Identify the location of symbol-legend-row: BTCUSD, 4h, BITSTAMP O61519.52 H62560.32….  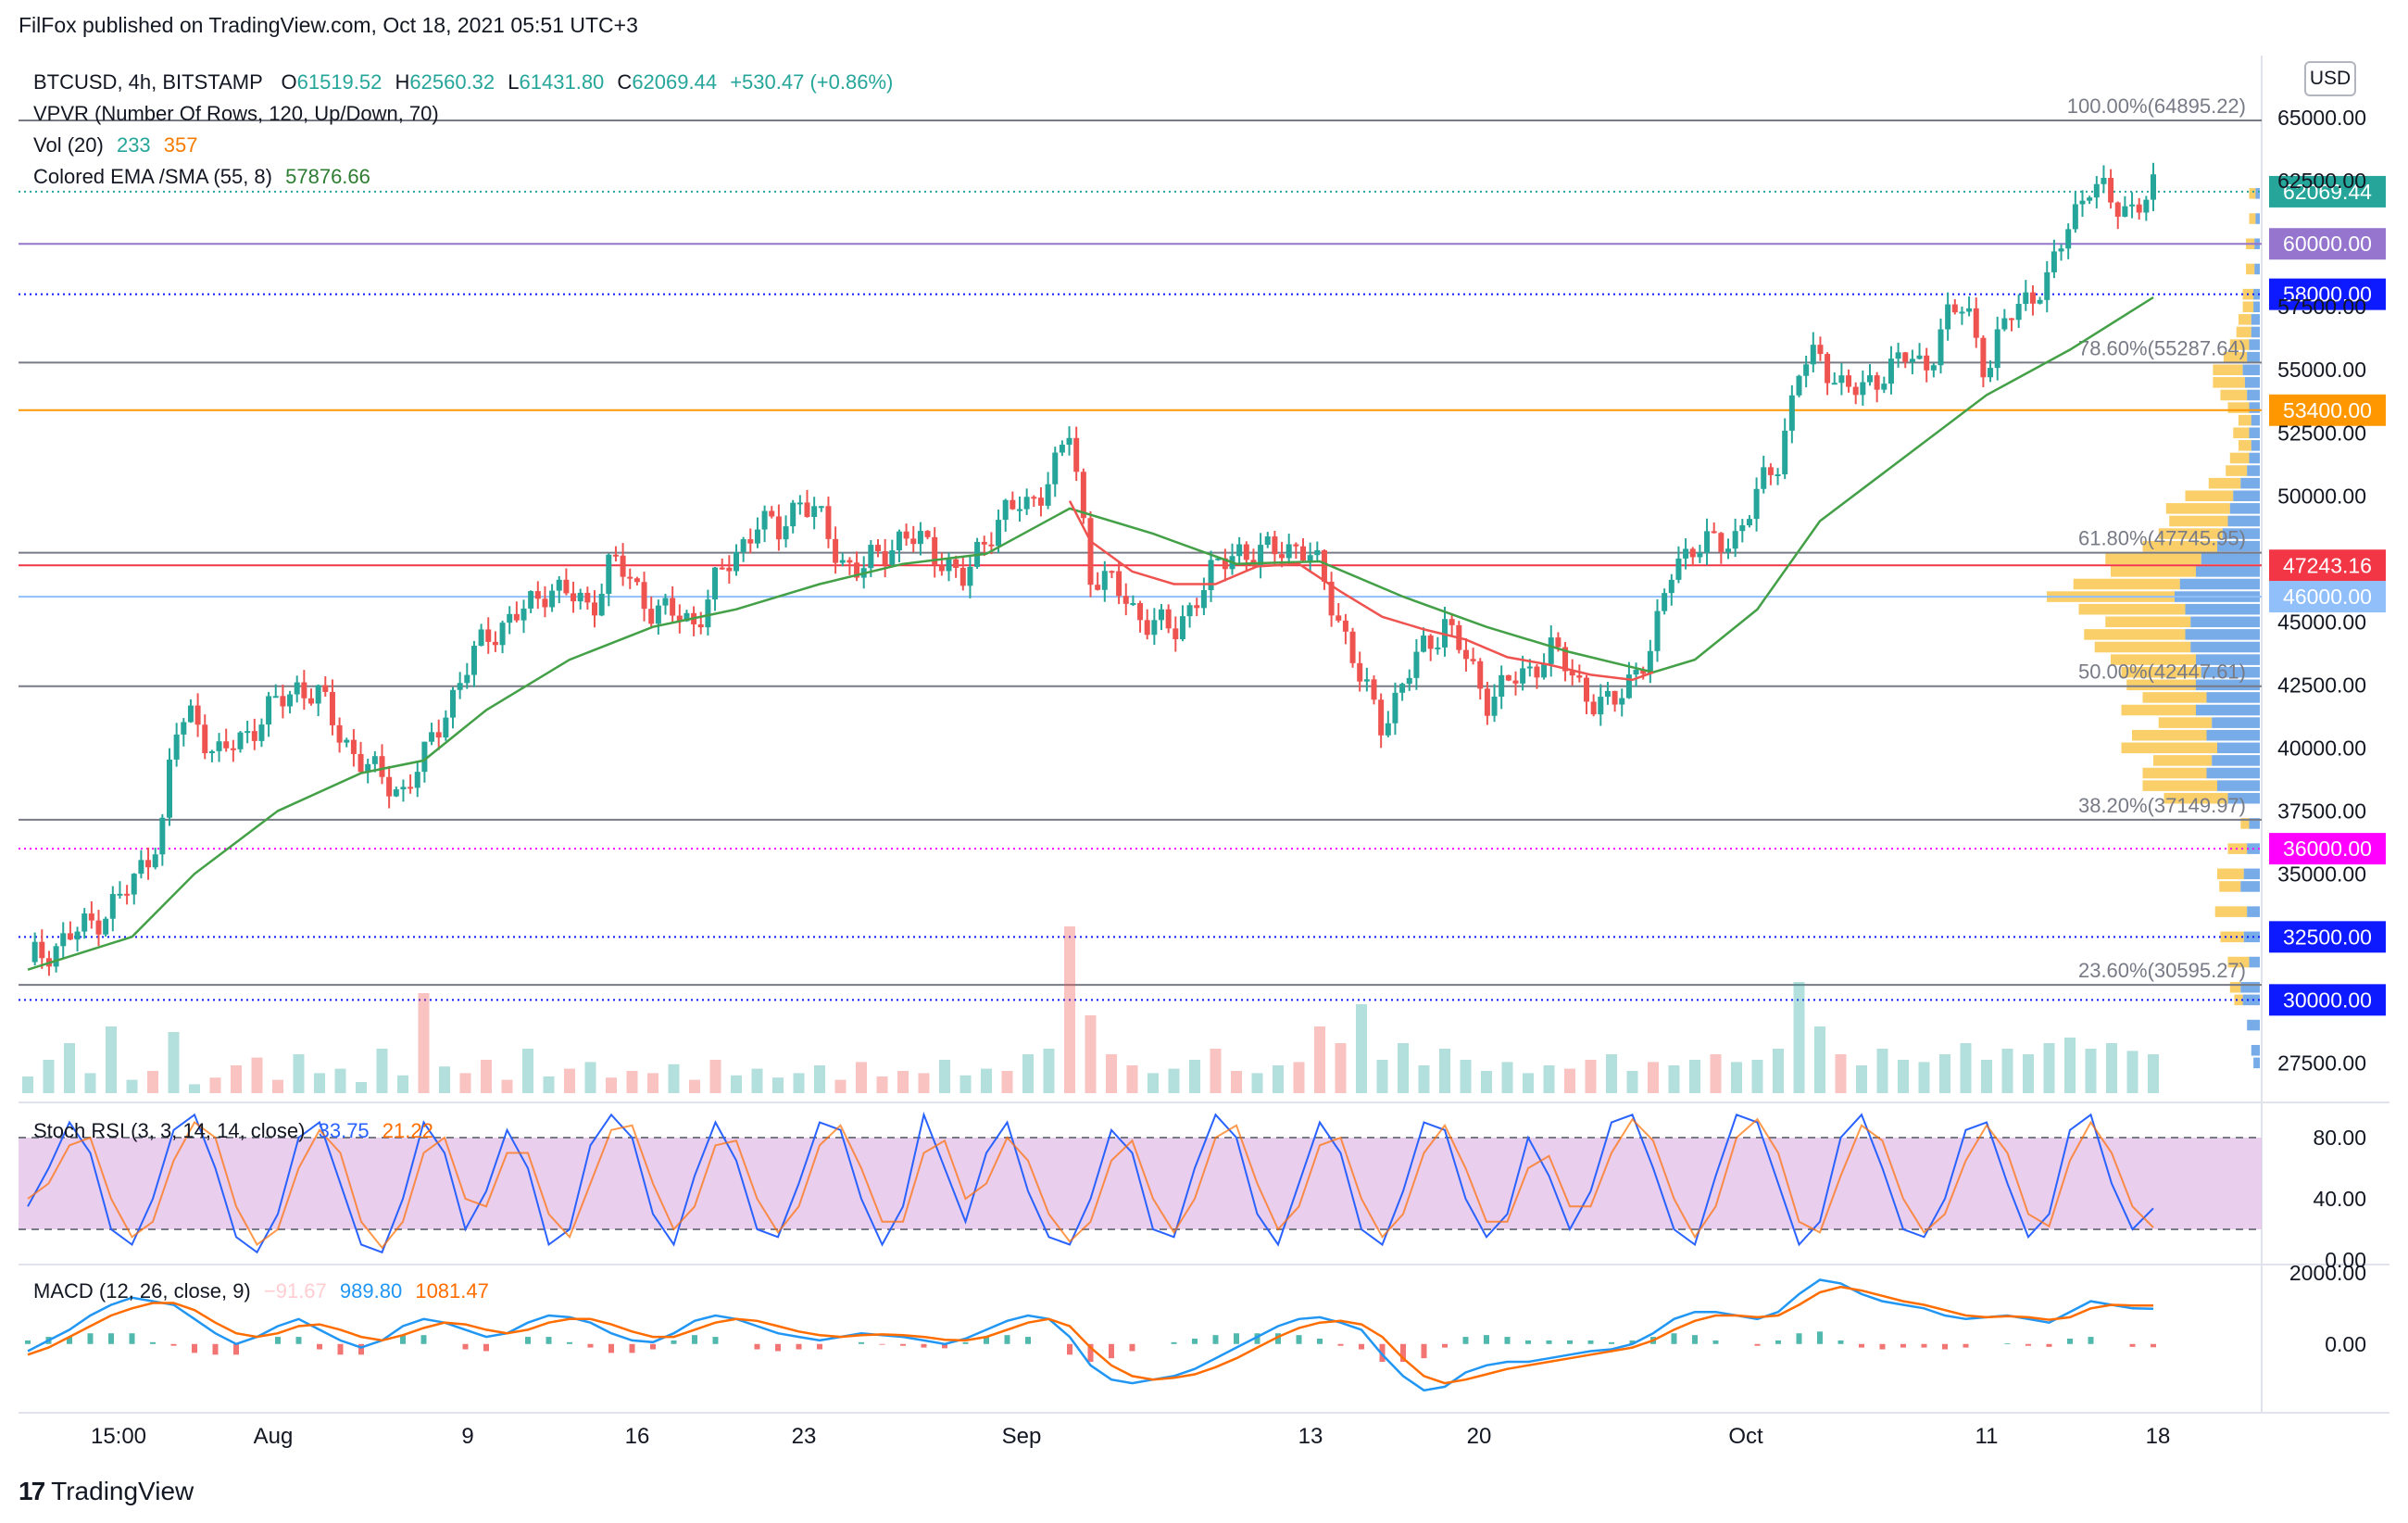
(463, 82).